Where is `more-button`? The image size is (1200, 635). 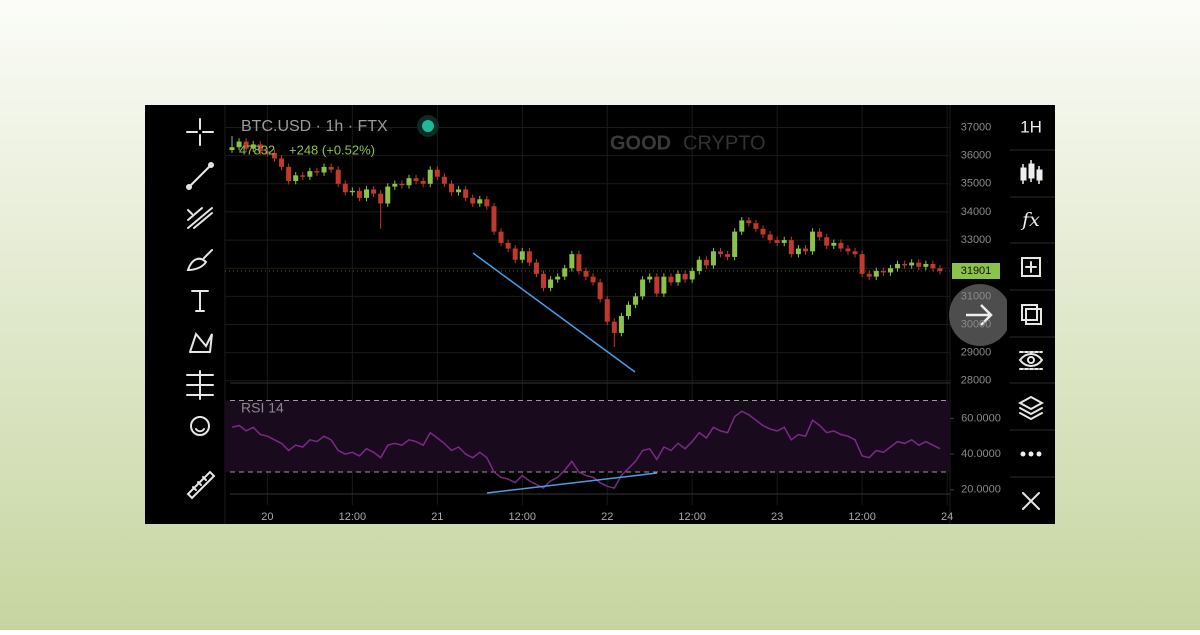
more-button is located at coordinates (1031, 454).